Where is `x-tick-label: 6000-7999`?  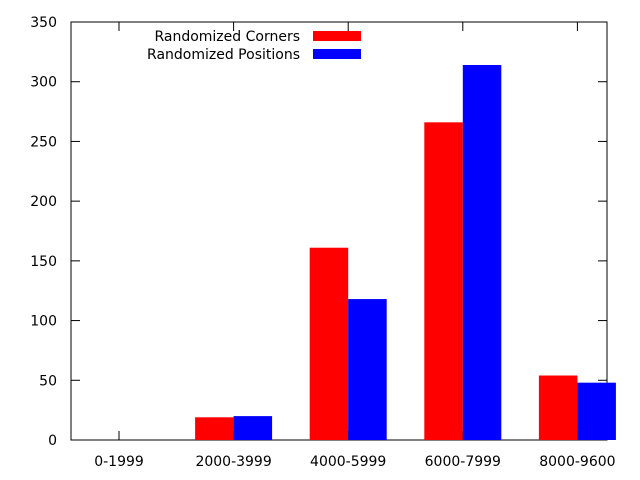 x-tick-label: 6000-7999 is located at coordinates (463, 462).